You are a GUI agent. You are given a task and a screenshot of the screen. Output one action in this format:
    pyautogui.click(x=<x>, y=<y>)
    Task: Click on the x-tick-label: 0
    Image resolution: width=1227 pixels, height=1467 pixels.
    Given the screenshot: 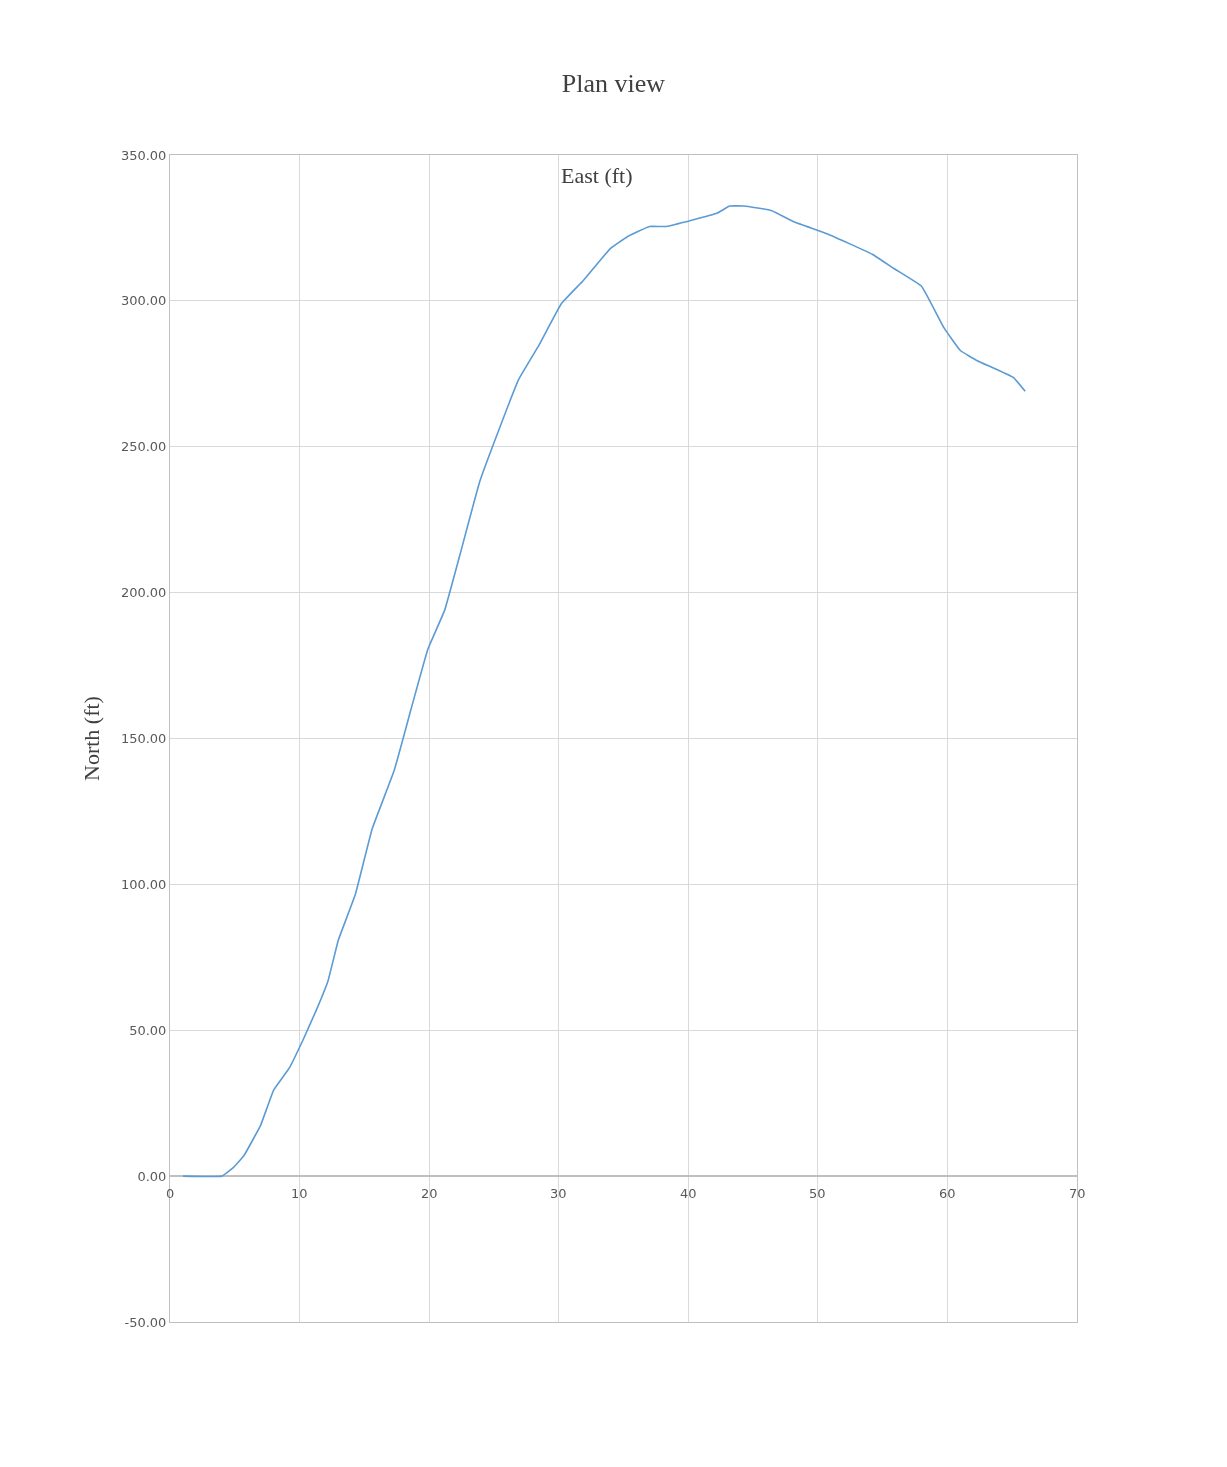 What is the action you would take?
    pyautogui.click(x=170, y=1193)
    